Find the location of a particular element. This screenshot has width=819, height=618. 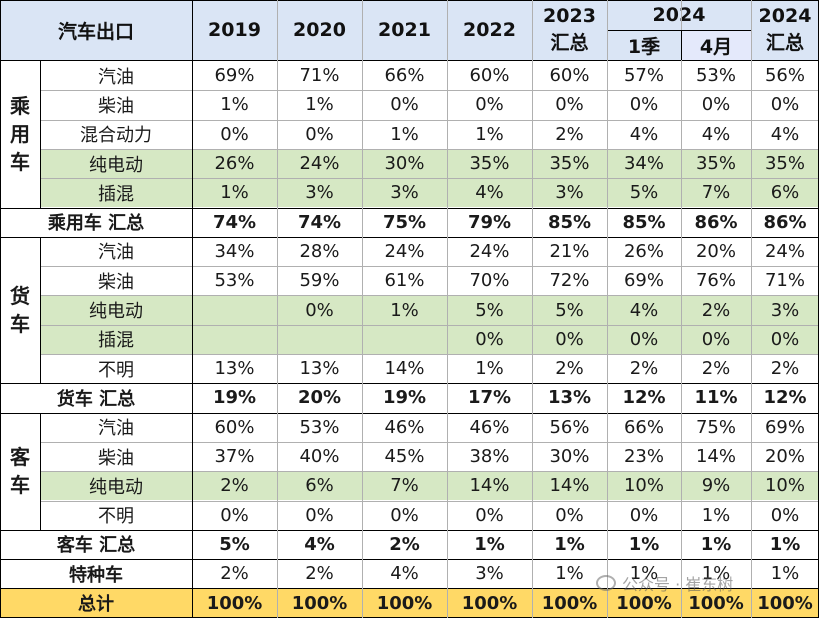

value-cell: 6% is located at coordinates (319, 486).